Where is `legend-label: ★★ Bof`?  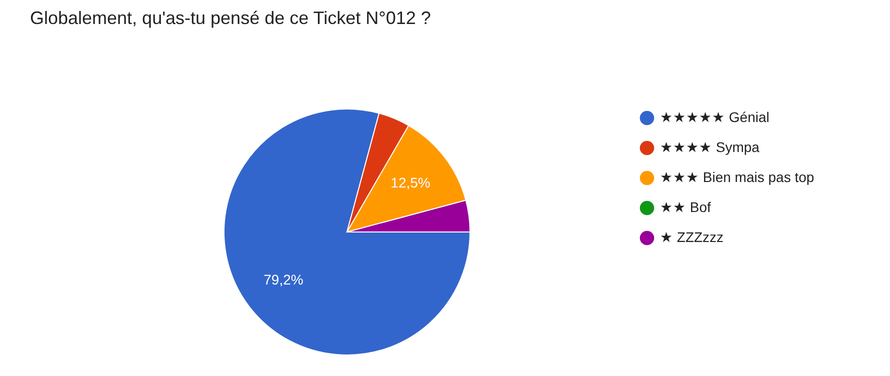
legend-label: ★★ Bof is located at coordinates (686, 207).